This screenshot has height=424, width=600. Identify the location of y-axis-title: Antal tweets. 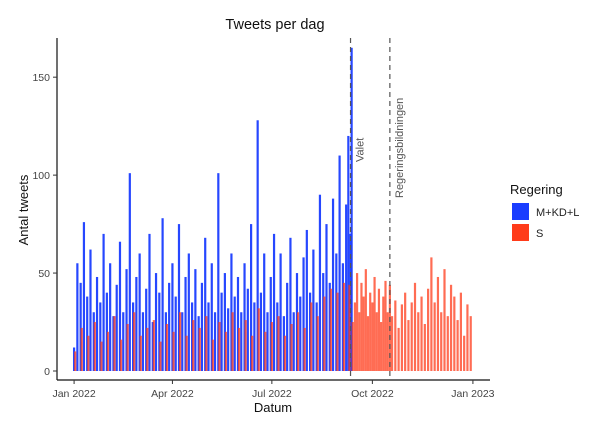
(23, 209).